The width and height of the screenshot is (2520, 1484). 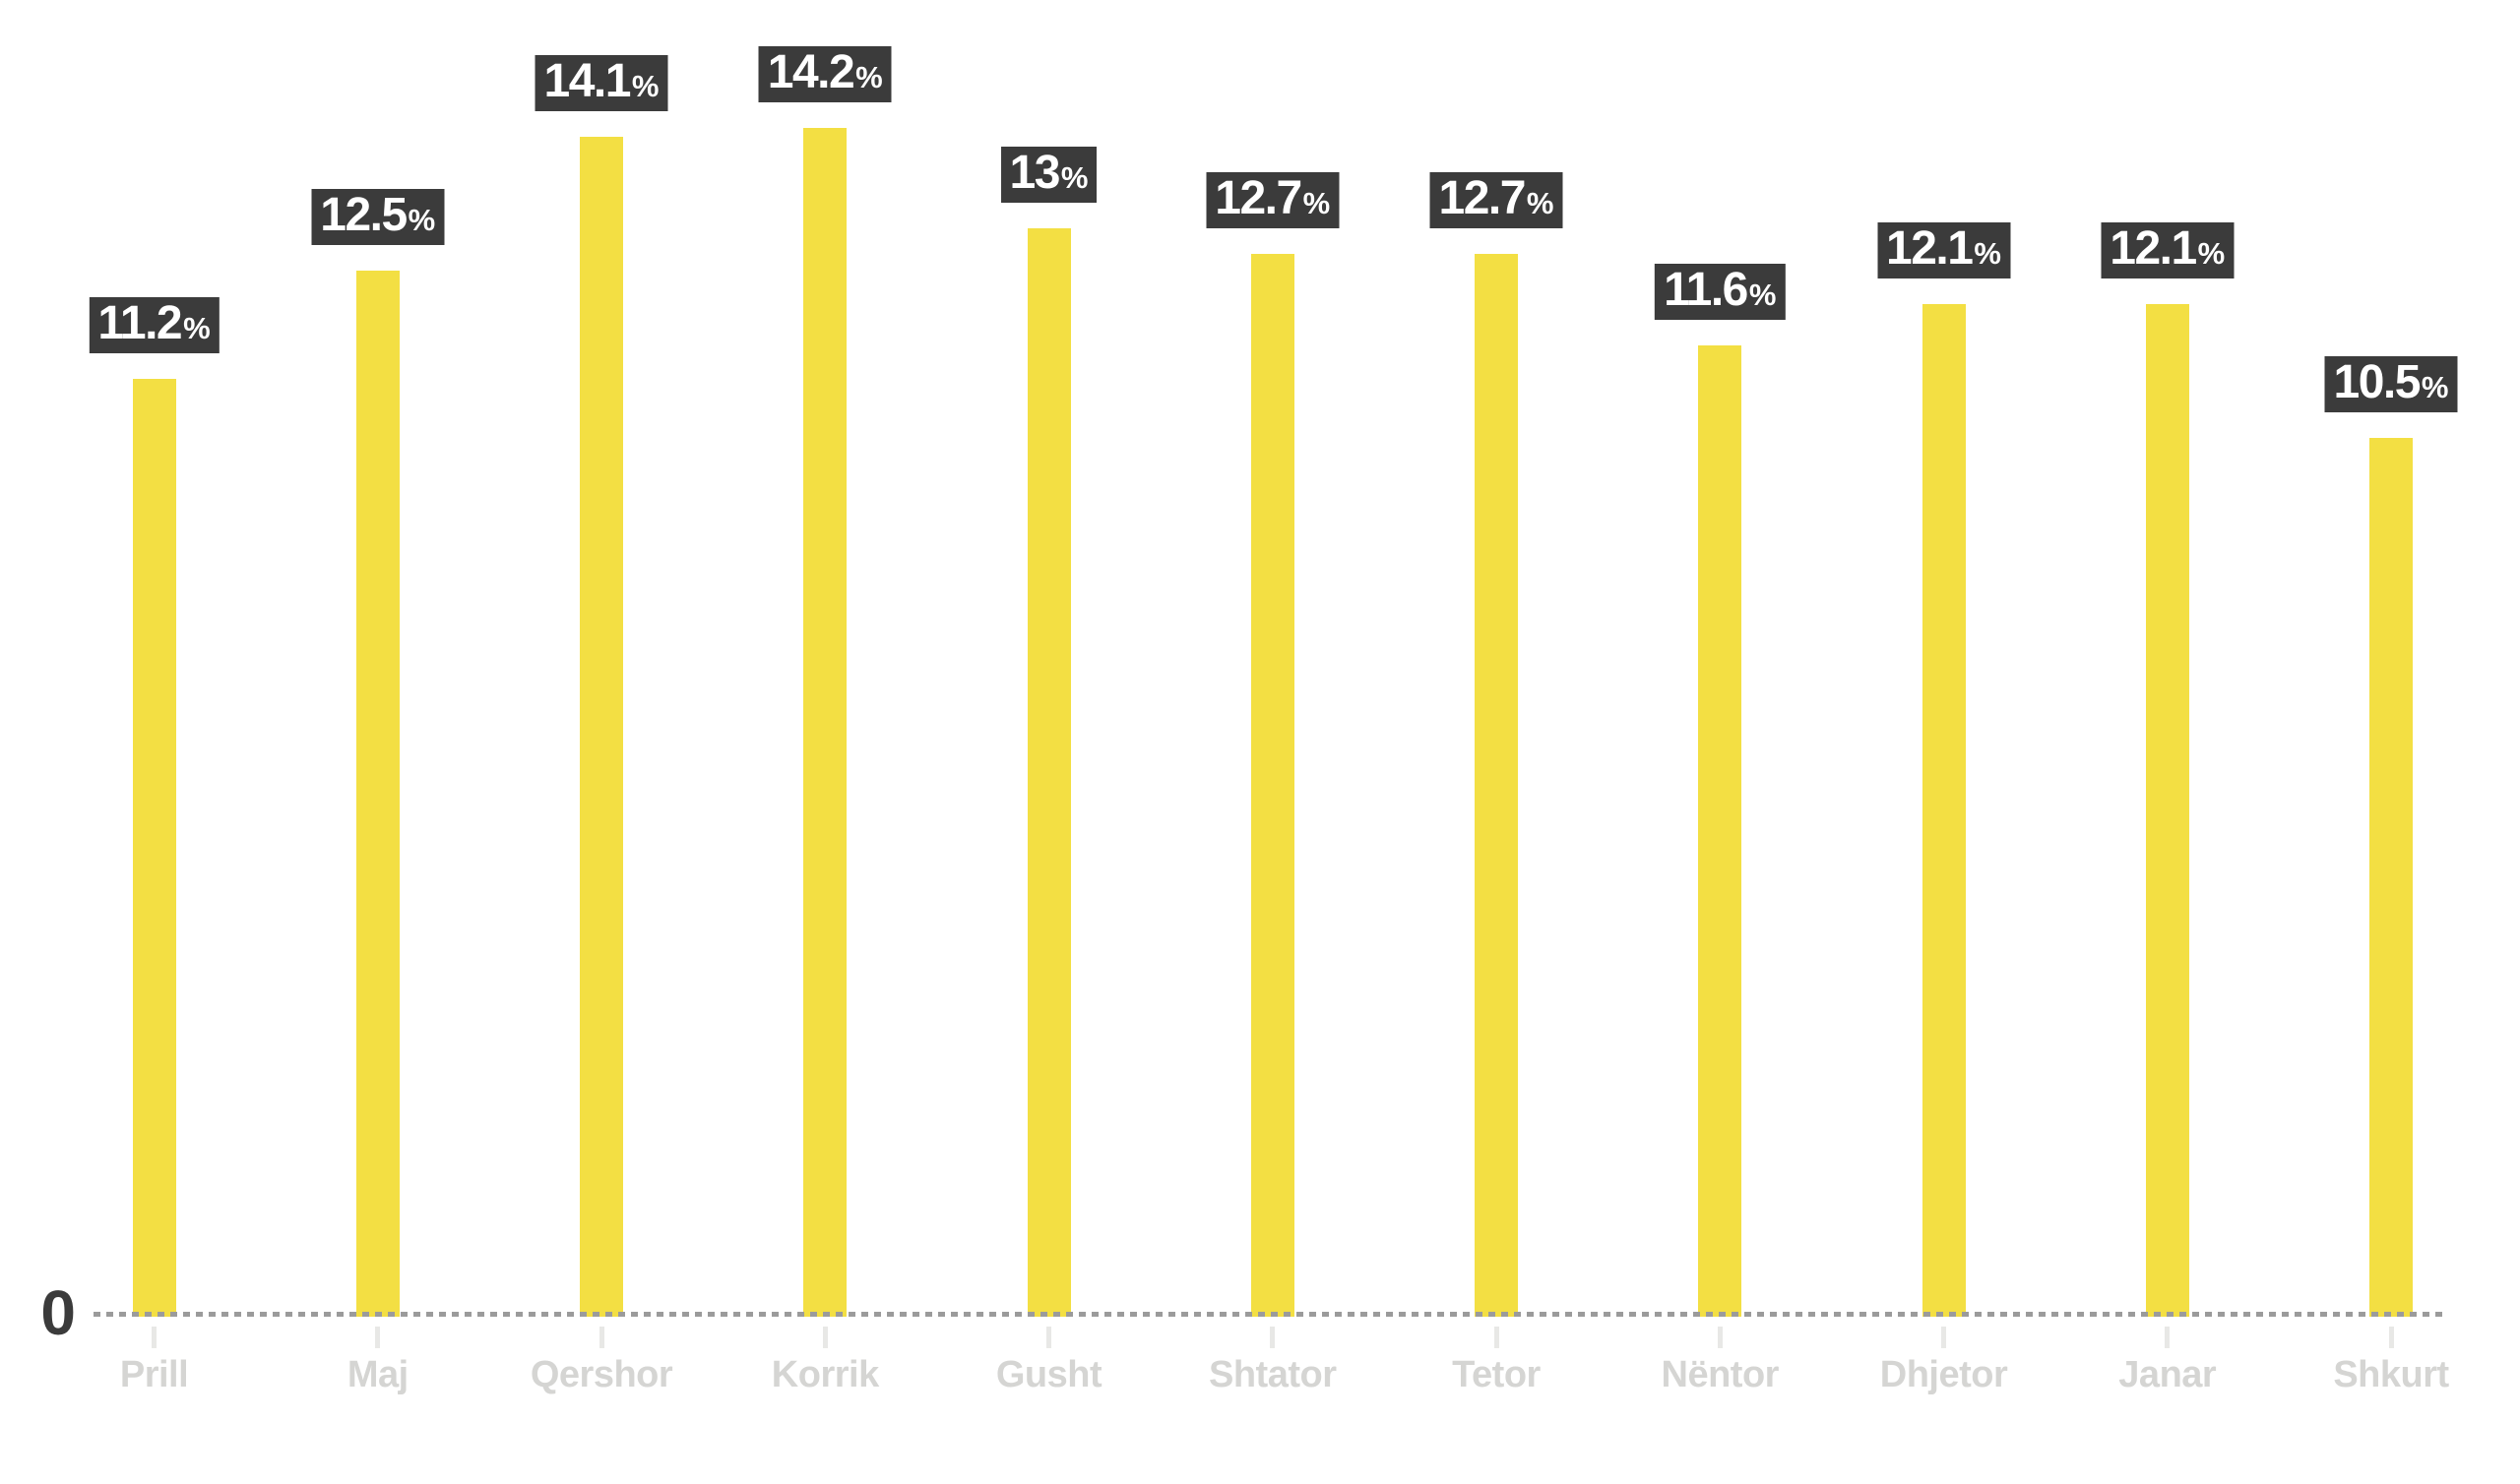 I want to click on value-label: 11.6%, so click(x=1720, y=292).